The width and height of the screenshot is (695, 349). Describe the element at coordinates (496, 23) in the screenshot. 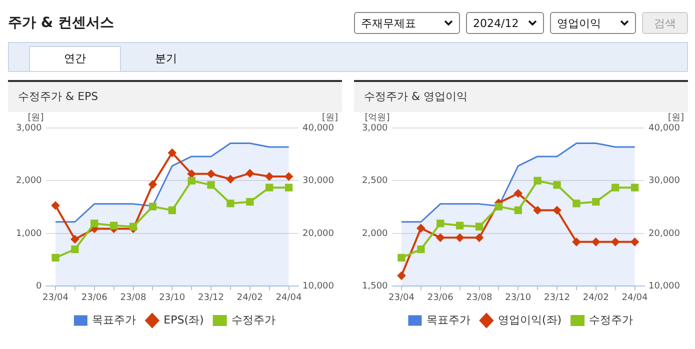

I see `text: 2024/12` at that location.